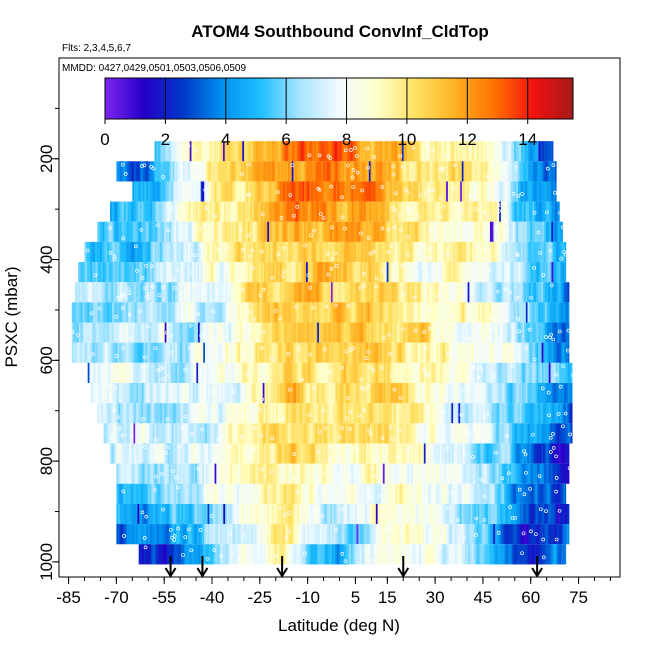  Describe the element at coordinates (340, 453) in the screenshot. I see `heat-band` at that location.